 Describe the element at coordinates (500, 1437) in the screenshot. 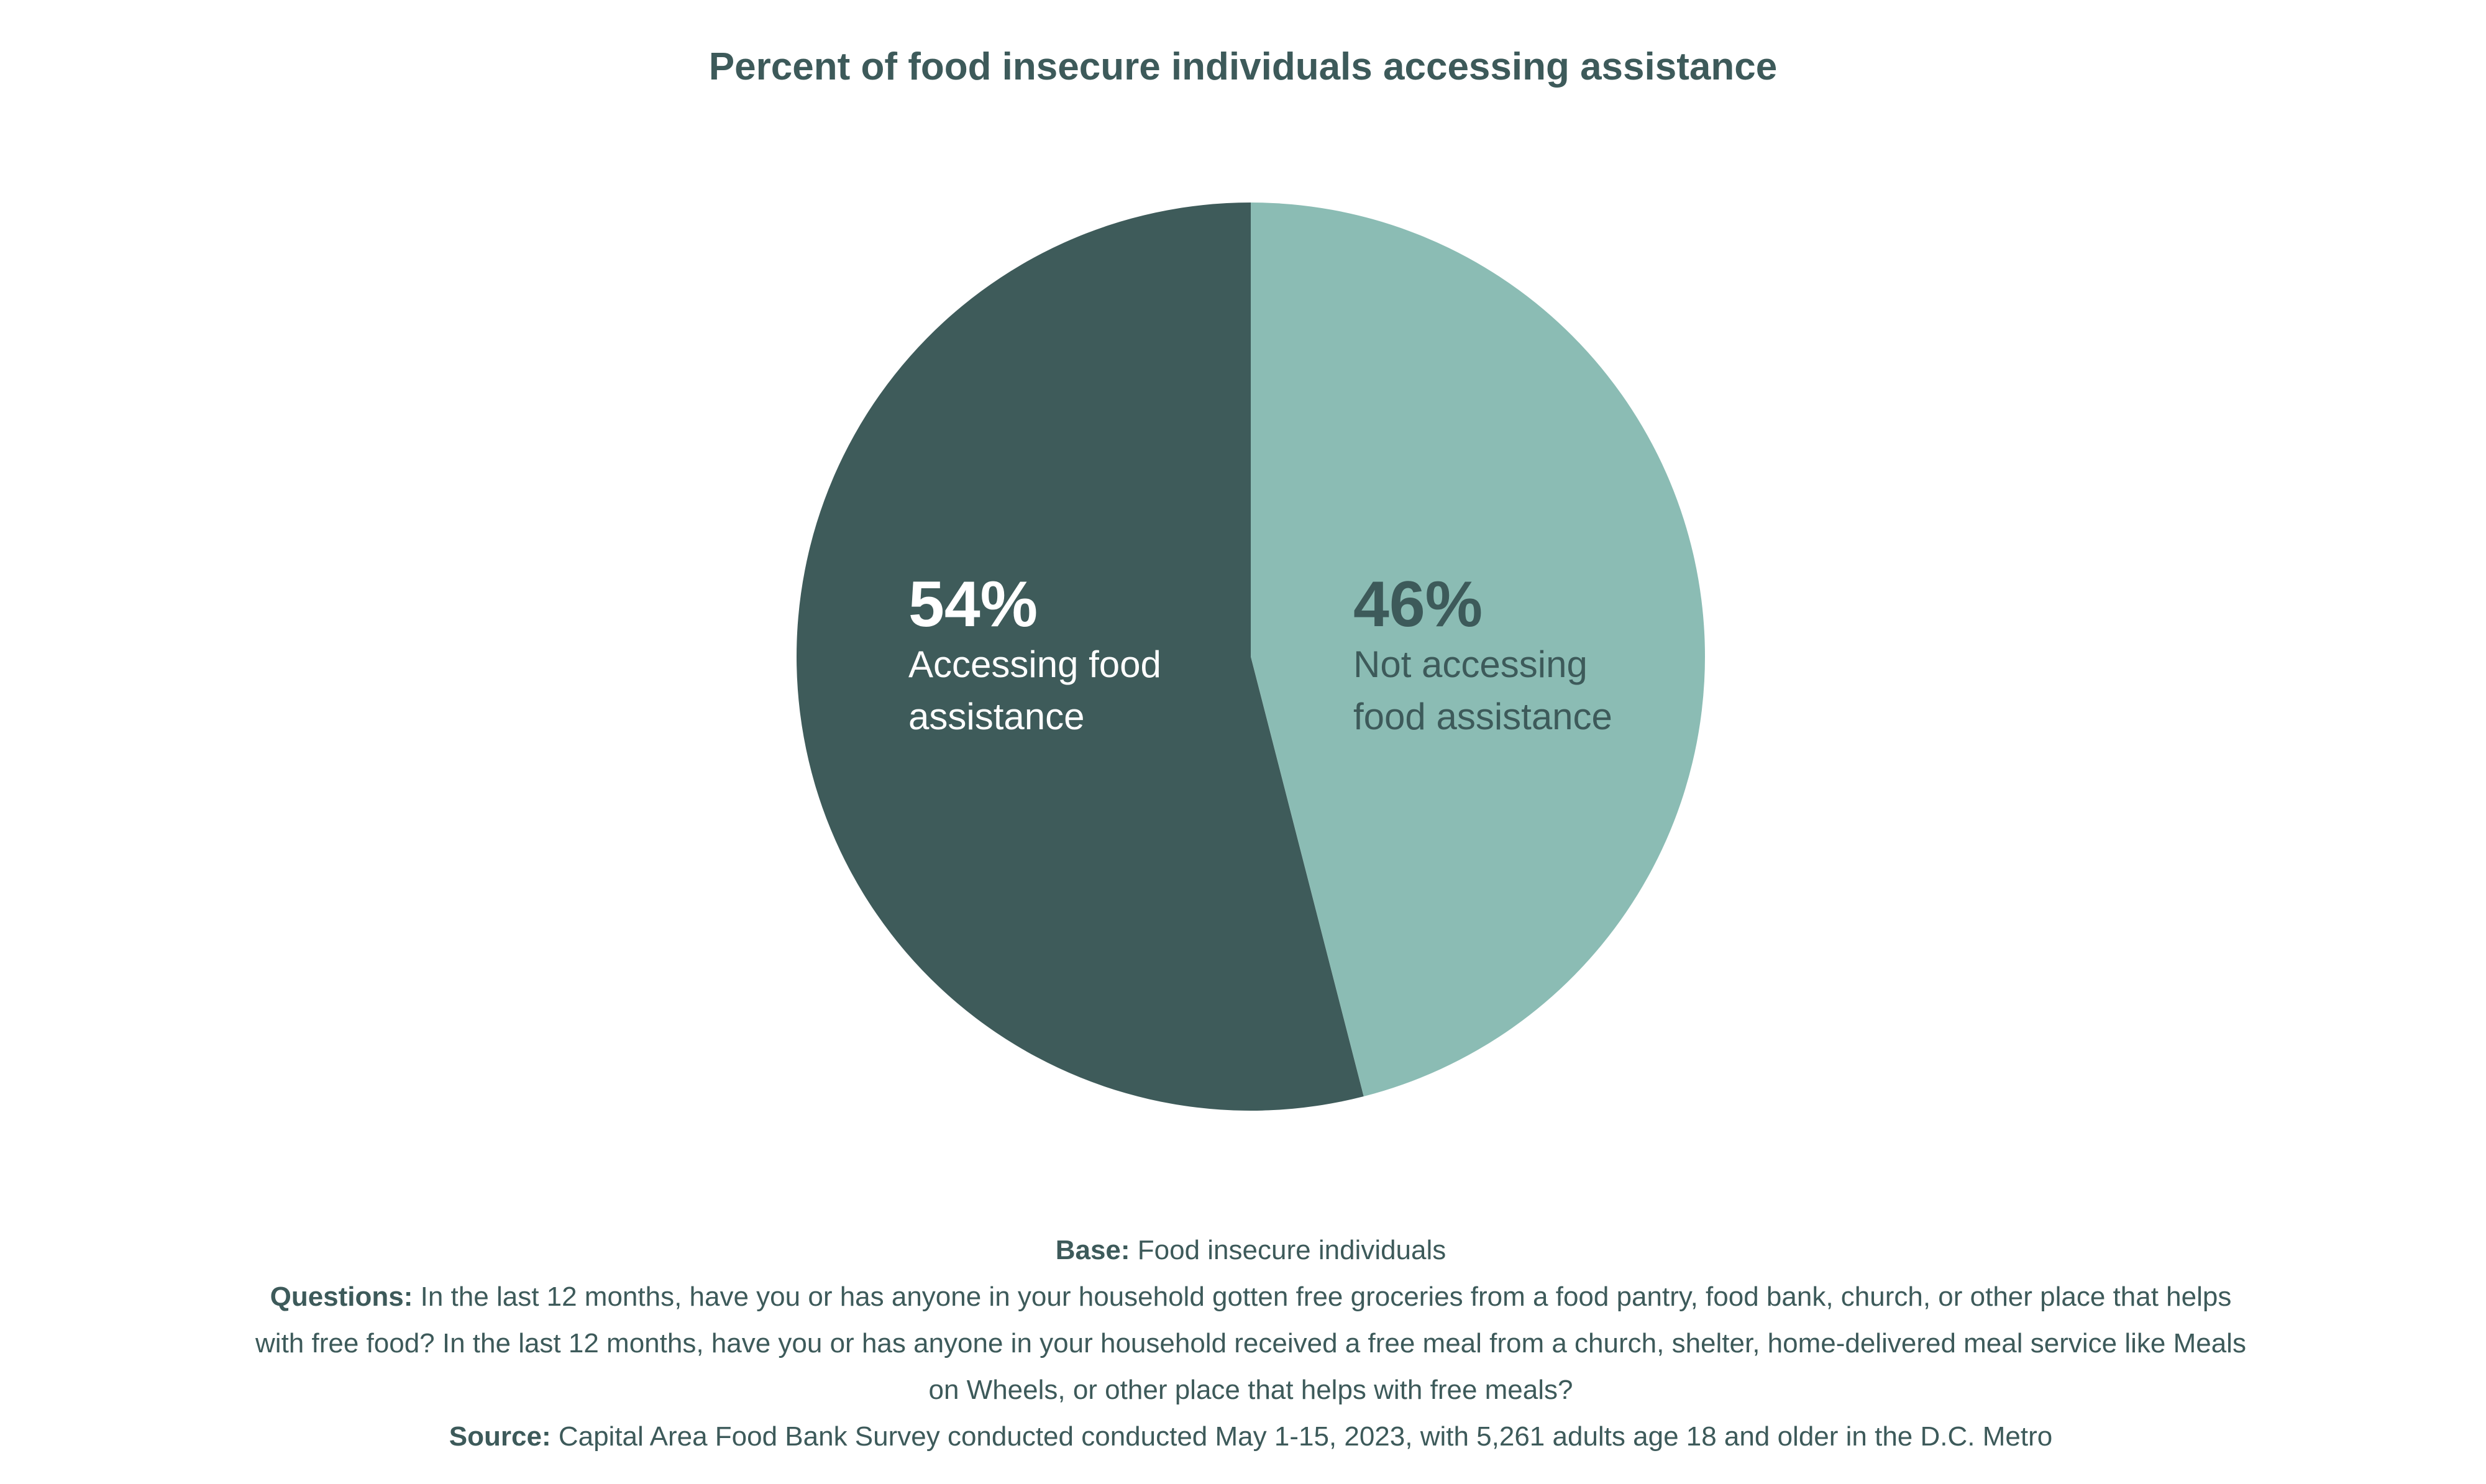

I see `source-label: Source:` at that location.